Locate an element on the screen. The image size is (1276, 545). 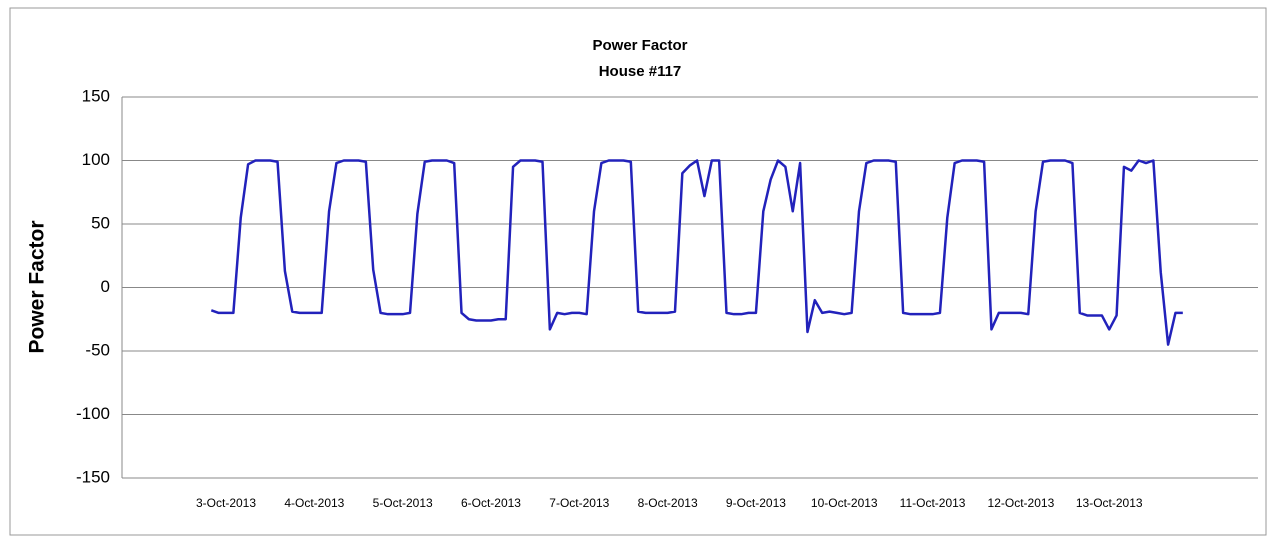
x-tick-label: 12-Oct-2013 is located at coordinates (1021, 503).